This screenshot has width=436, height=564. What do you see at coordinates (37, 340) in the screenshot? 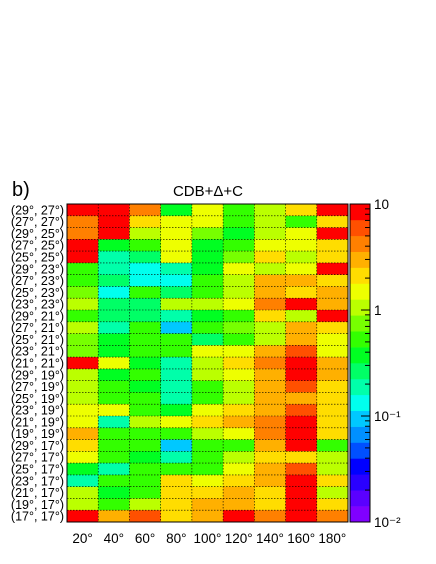
I see `y-tick-label: (25°, 21°)` at bounding box center [37, 340].